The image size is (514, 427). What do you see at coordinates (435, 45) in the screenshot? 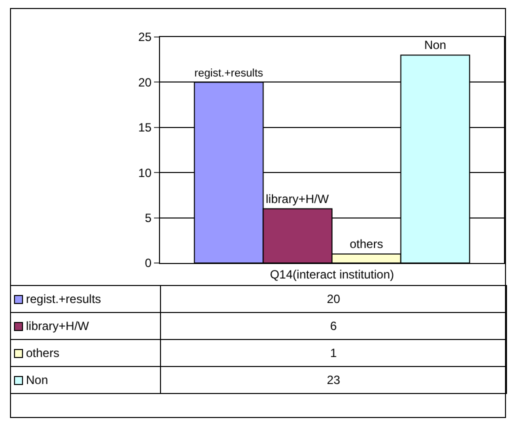
I see `text: Non` at bounding box center [435, 45].